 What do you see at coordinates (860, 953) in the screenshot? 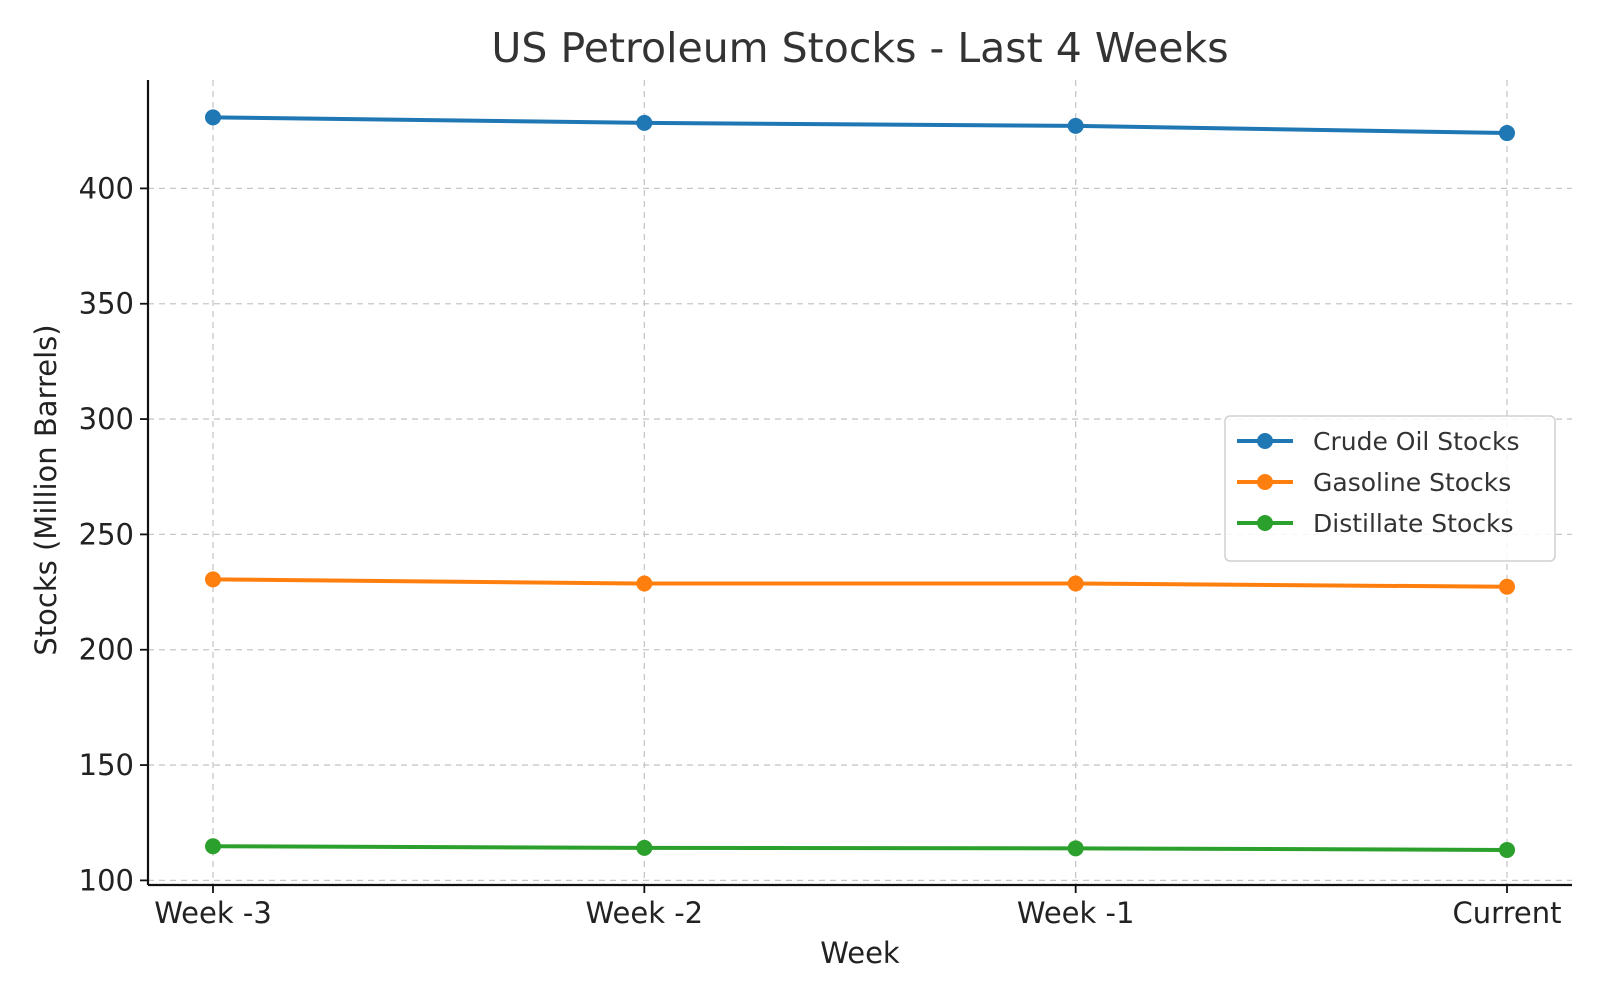
I see `x-axis-label: Week` at bounding box center [860, 953].